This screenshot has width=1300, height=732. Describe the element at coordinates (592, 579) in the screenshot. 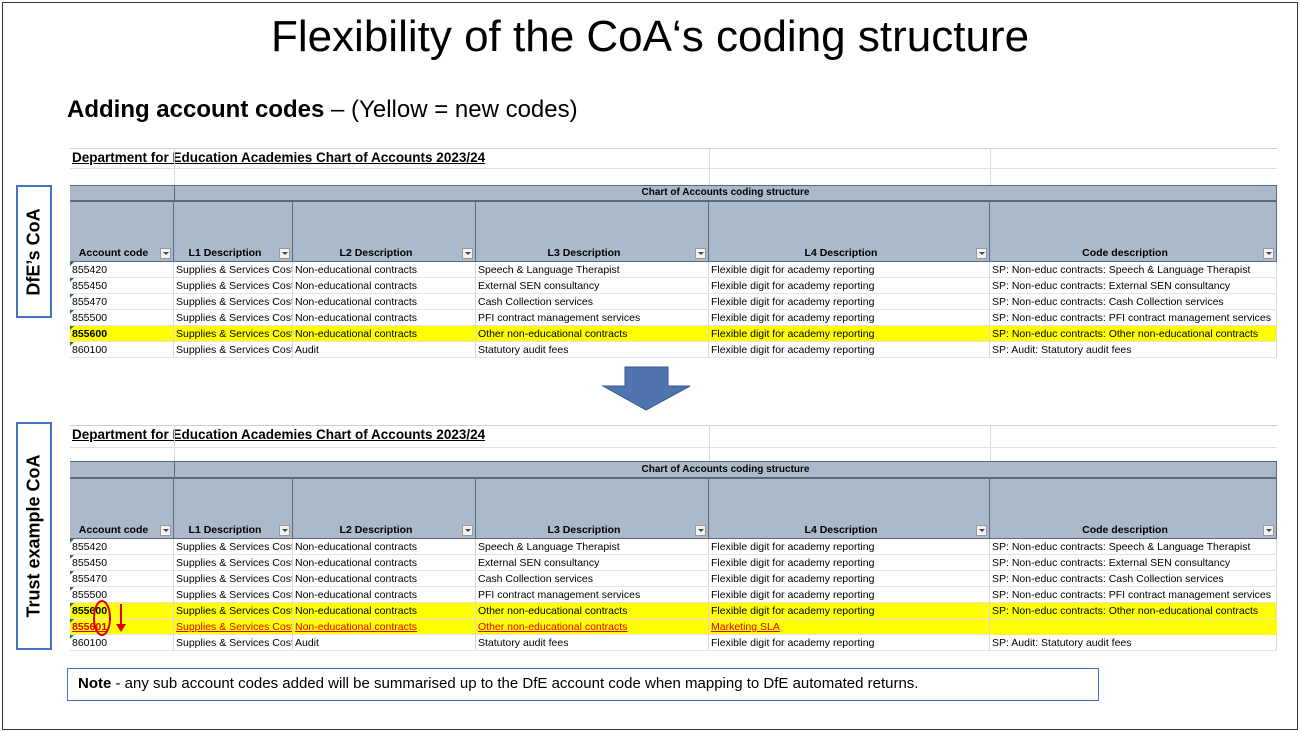

I see `cell-text: Cash Collection services` at that location.